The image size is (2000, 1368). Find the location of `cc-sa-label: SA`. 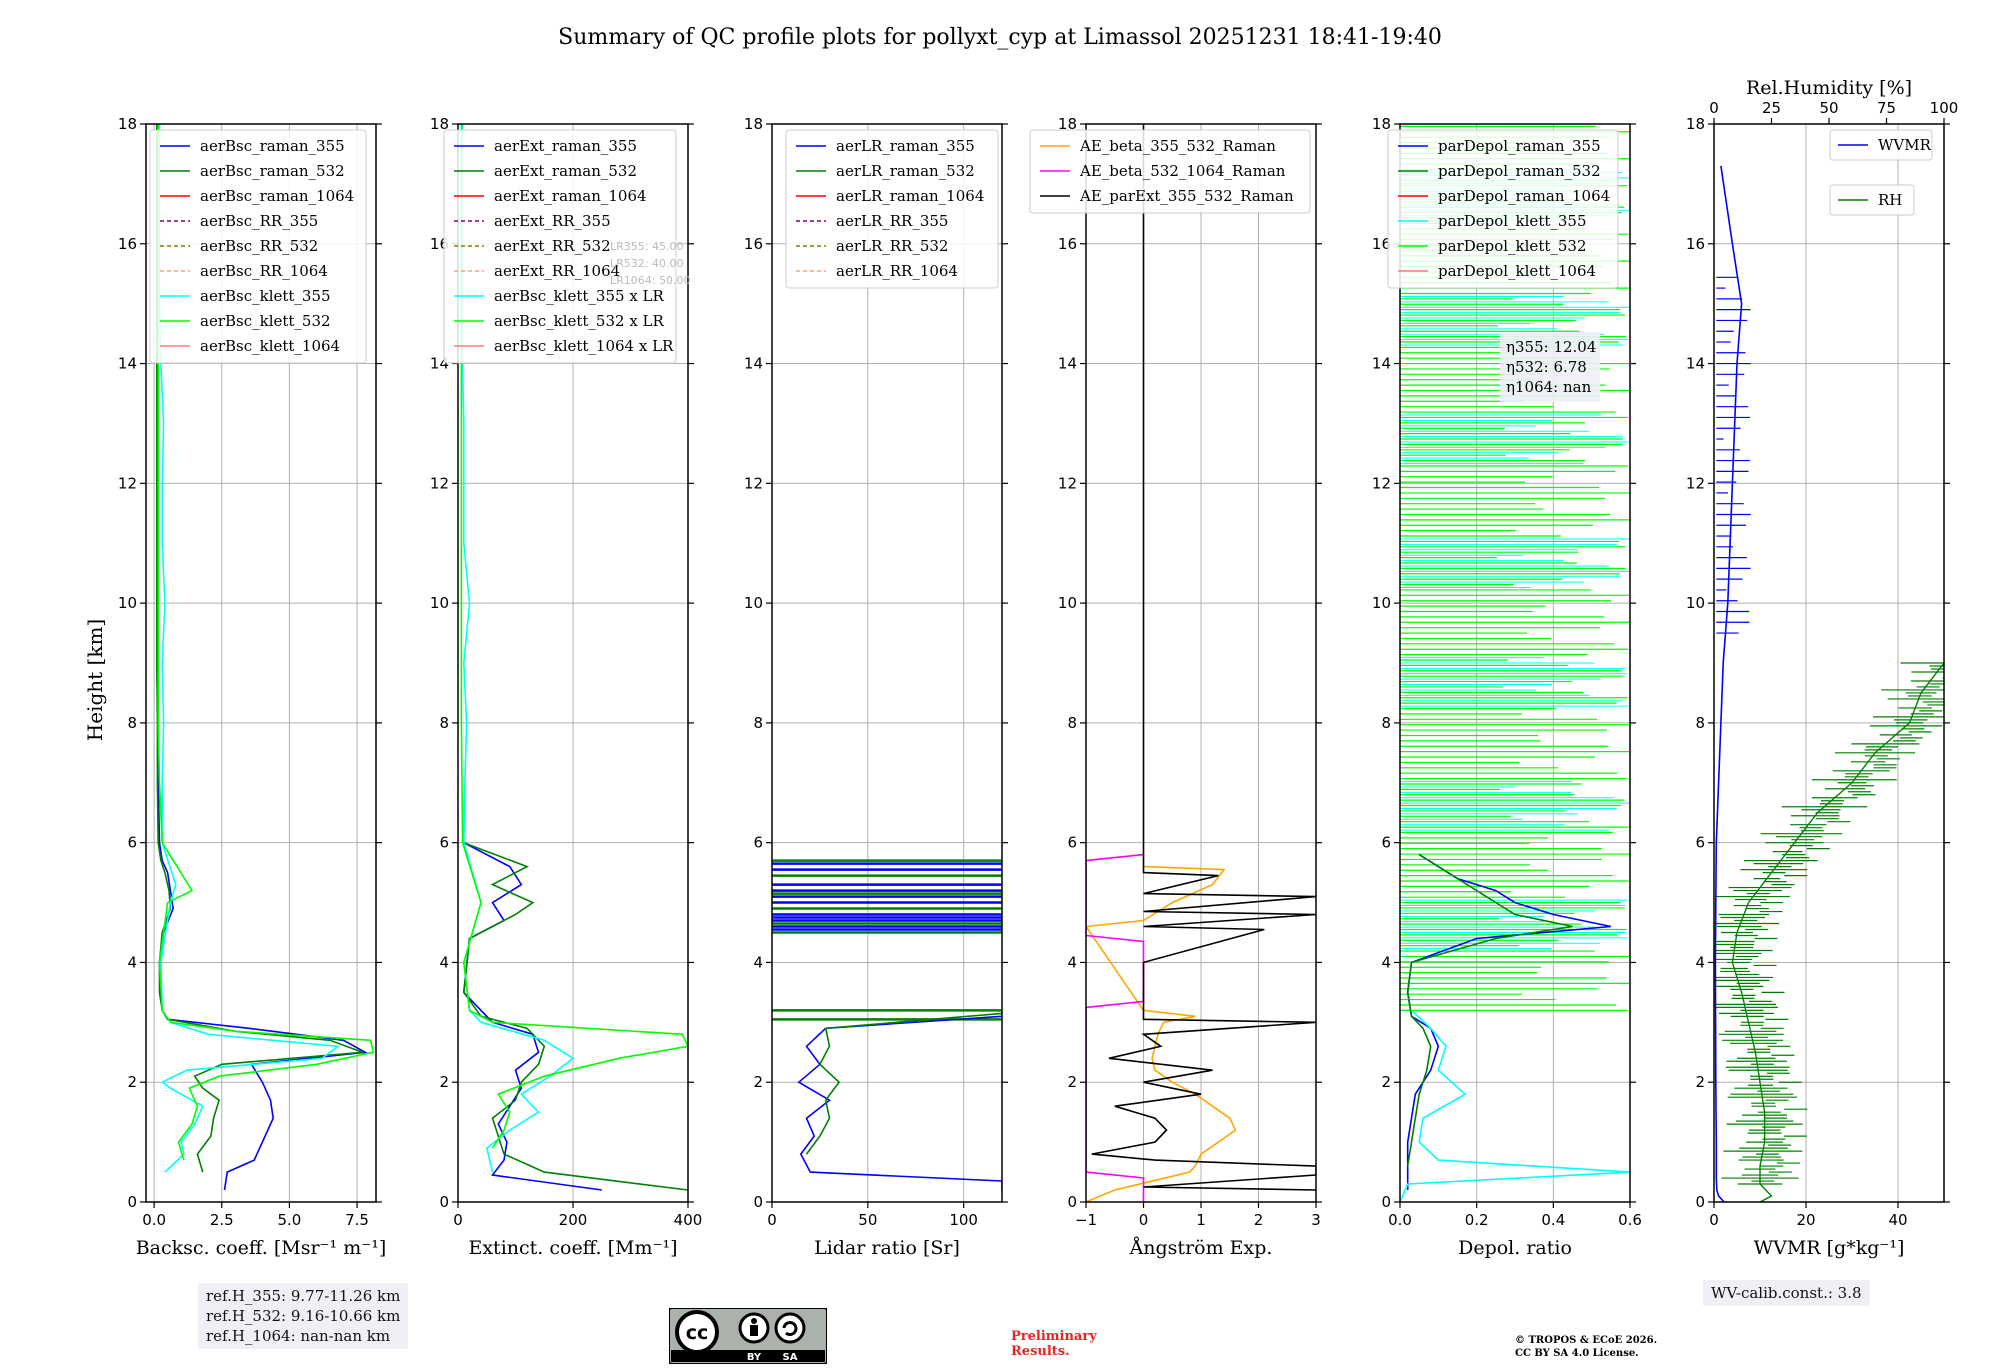

cc-sa-label: SA is located at coordinates (790, 1357).